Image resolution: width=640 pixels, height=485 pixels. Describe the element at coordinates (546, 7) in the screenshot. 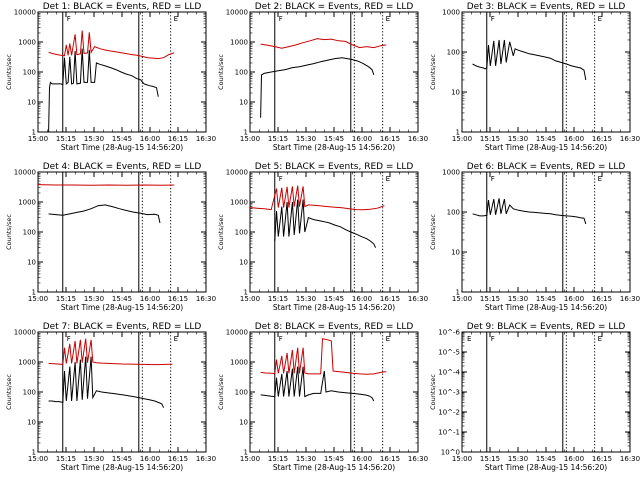

I see `panel-title: Det 3: BLACK = Events, RED = LLD` at that location.